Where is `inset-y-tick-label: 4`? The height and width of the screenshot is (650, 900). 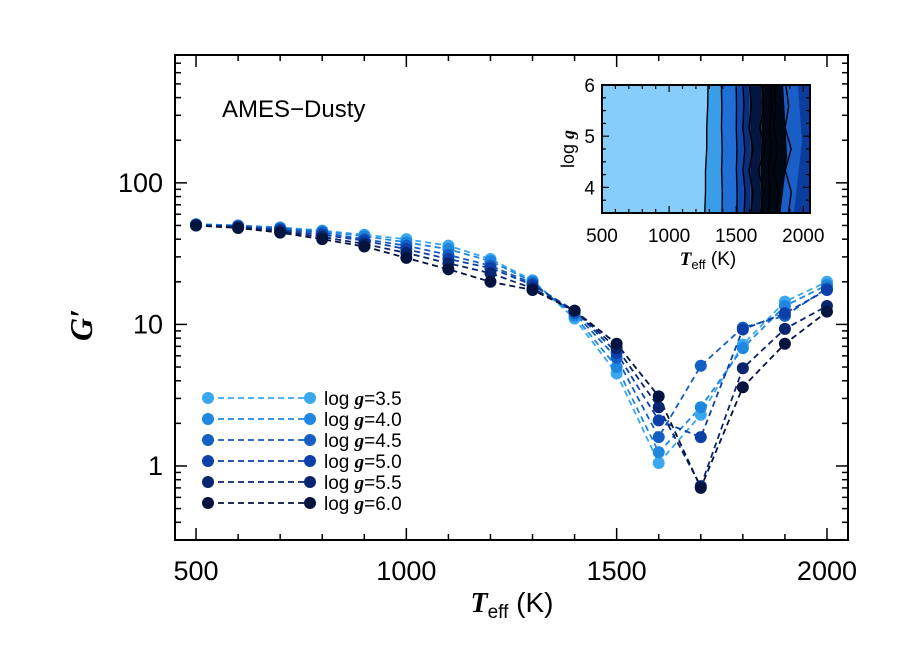
inset-y-tick-label: 4 is located at coordinates (589, 188).